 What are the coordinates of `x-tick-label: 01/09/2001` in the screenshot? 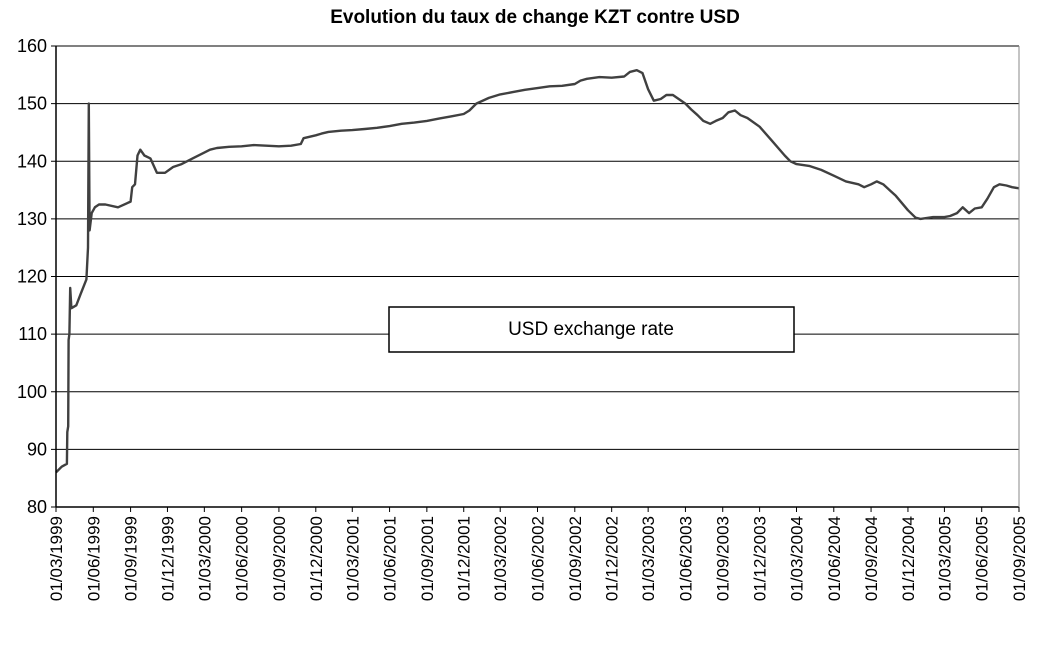 It's located at (427, 558).